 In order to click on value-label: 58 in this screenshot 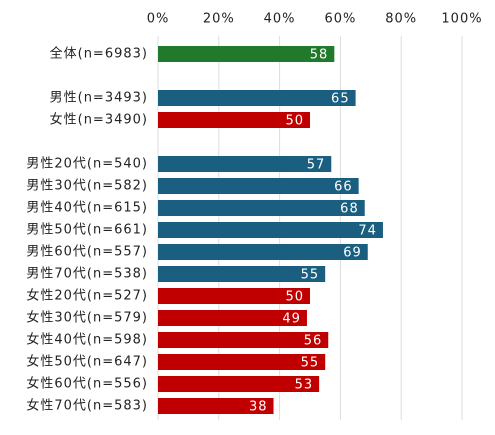, I will do `click(319, 55)`.